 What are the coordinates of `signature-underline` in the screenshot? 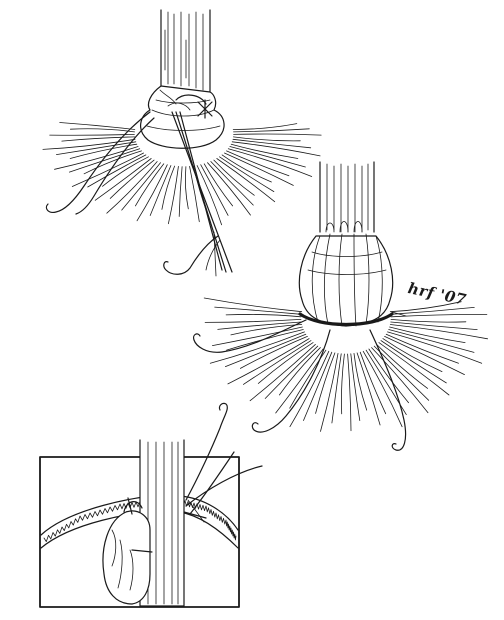 It's located at (399, 314).